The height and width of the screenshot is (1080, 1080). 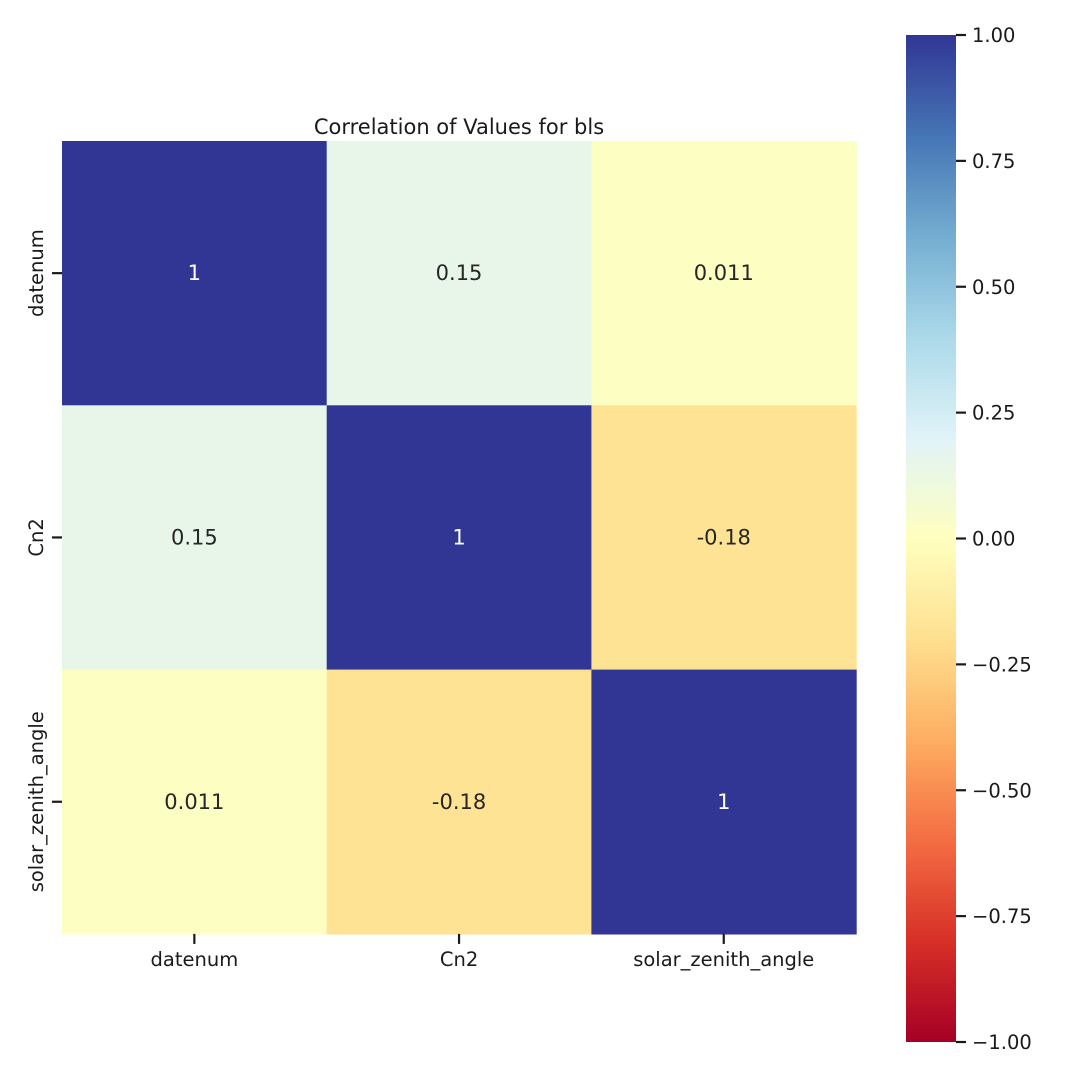 I want to click on colorbar-tick-label-3: 0.25, so click(x=993, y=413).